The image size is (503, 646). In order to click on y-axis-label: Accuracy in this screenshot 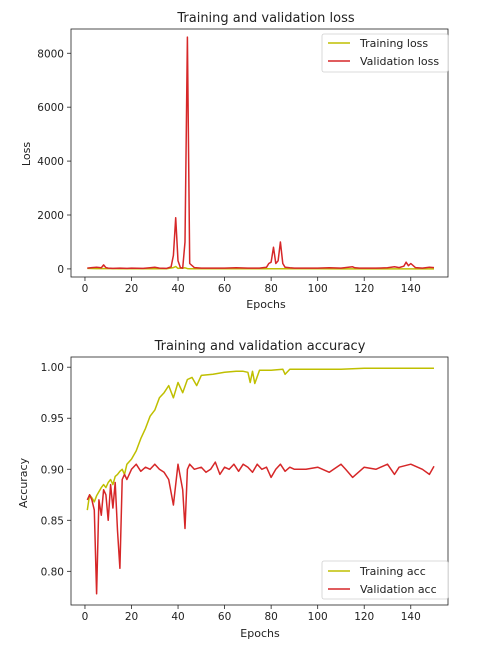, I will do `click(23, 482)`.